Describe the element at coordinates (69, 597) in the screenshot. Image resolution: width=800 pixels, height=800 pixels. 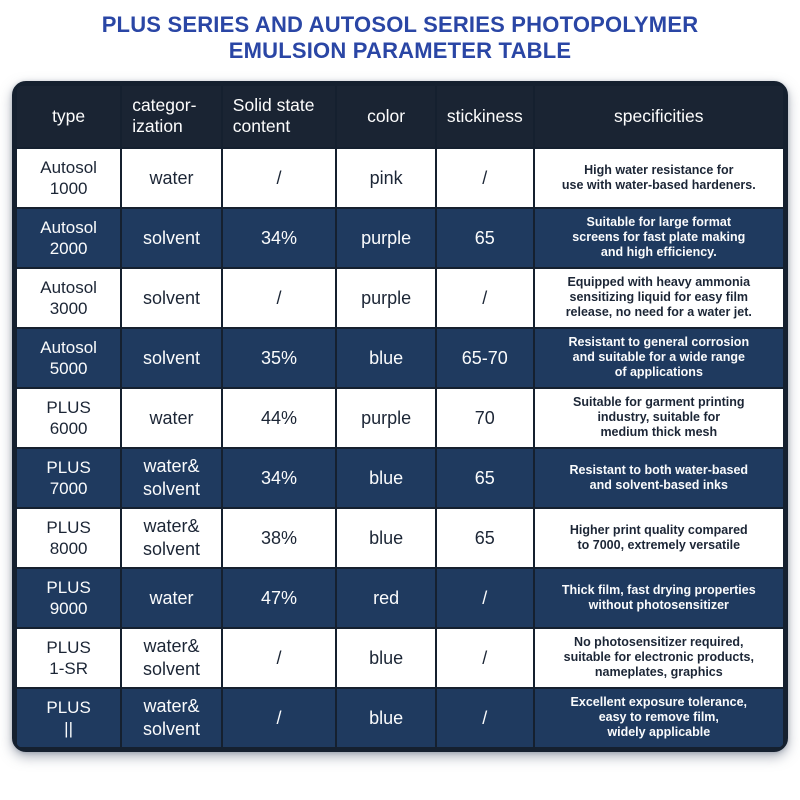
I see `cell-type: PLUS 9000` at that location.